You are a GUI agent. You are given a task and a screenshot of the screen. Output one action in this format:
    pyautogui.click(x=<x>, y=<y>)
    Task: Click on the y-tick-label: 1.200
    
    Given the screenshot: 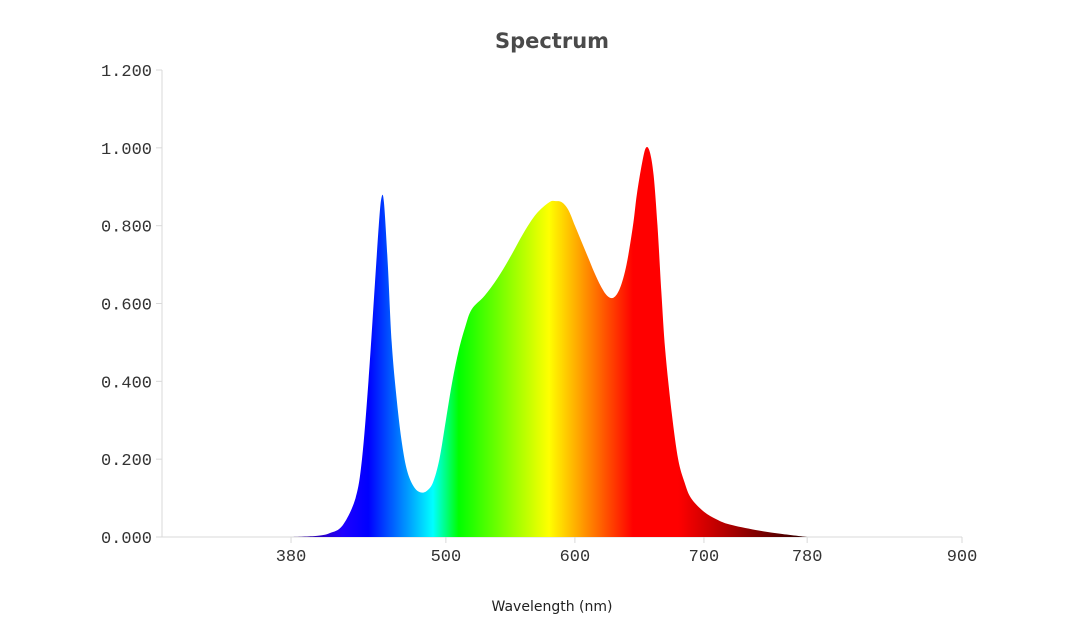 What is the action you would take?
    pyautogui.click(x=126, y=72)
    